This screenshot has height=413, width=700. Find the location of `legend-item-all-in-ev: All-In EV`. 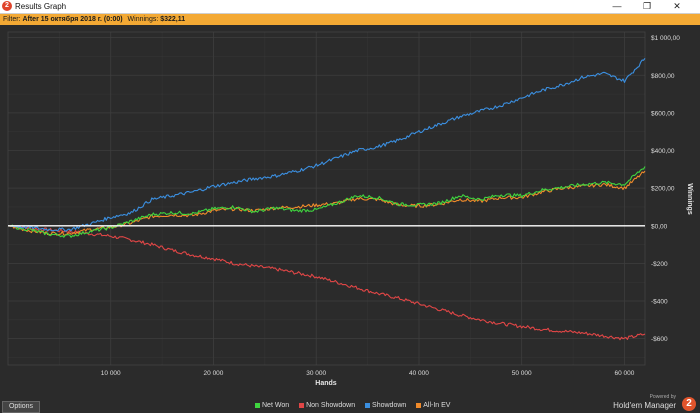

legend-item-all-in-ev: All-In EV is located at coordinates (433, 405).